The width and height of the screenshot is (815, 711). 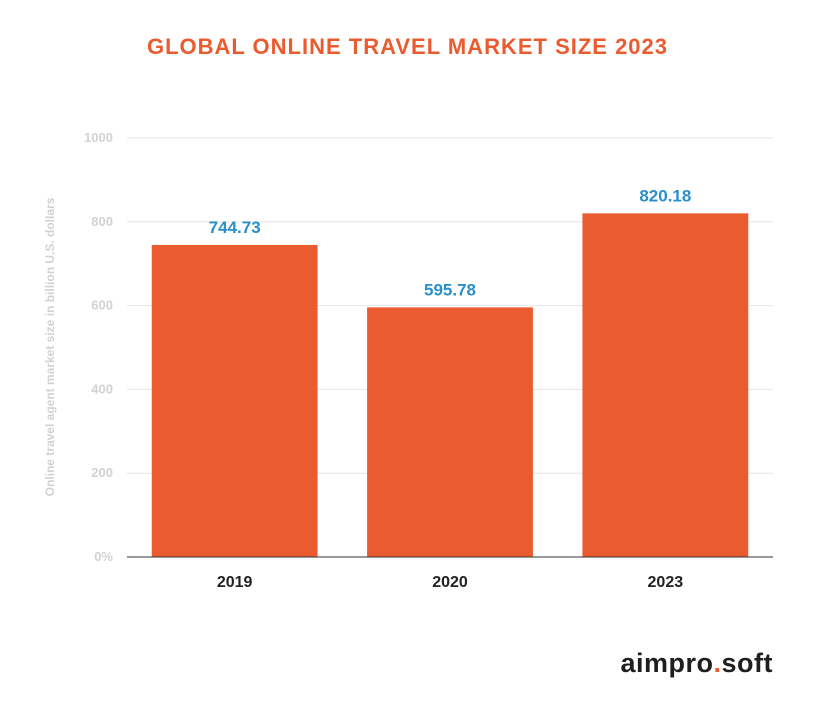 What do you see at coordinates (667, 663) in the screenshot?
I see `logo-text-part1: aimpro` at bounding box center [667, 663].